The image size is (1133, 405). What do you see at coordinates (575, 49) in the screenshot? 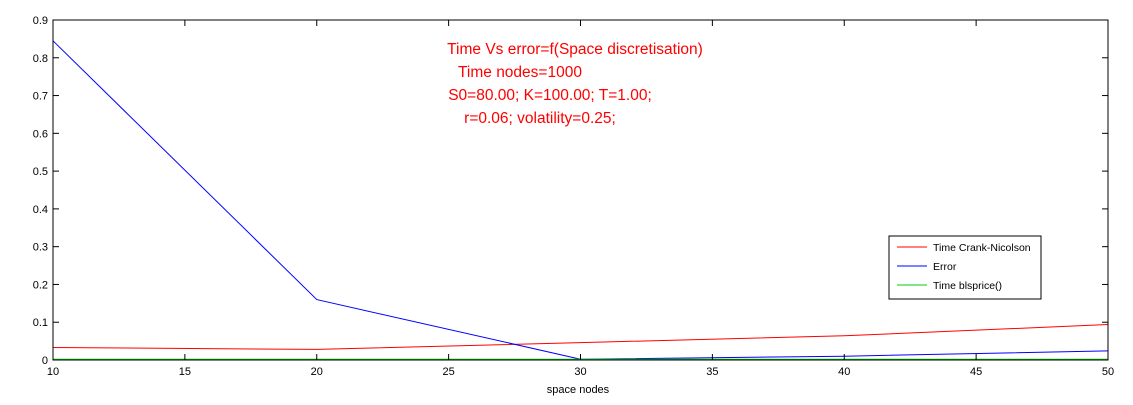
I see `chart-title-line-1: Time Vs error=f(Space discretisation)` at bounding box center [575, 49].